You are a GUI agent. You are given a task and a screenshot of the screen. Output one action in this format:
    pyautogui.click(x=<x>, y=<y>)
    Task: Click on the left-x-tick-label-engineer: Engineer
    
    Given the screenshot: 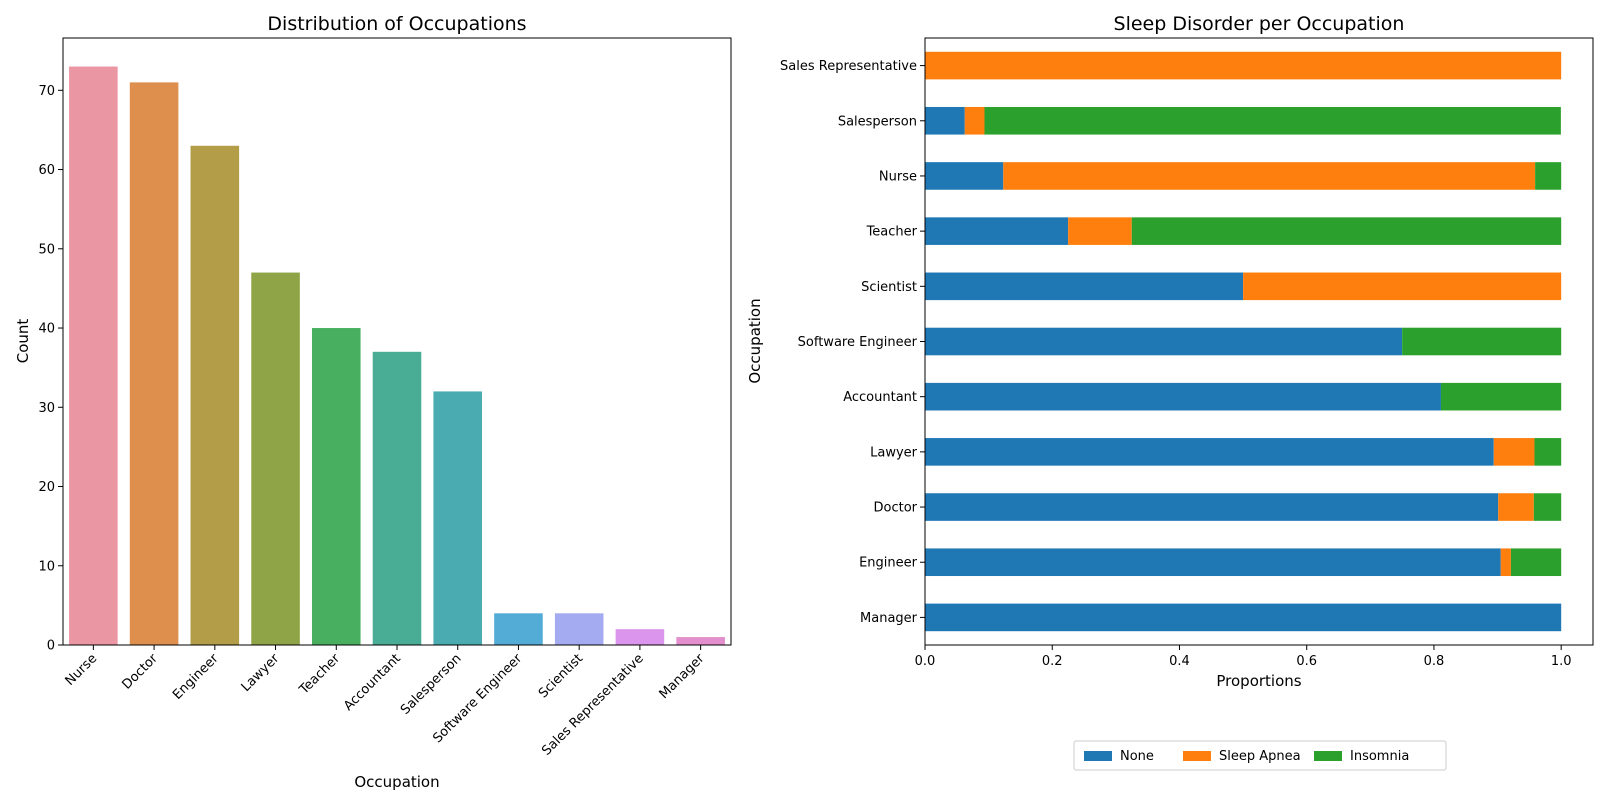 What is the action you would take?
    pyautogui.click(x=196, y=677)
    